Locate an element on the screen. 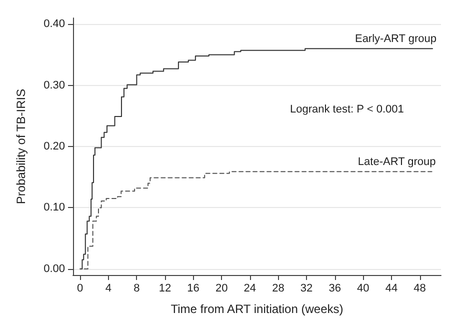  x-tick-label: 40 is located at coordinates (363, 288).